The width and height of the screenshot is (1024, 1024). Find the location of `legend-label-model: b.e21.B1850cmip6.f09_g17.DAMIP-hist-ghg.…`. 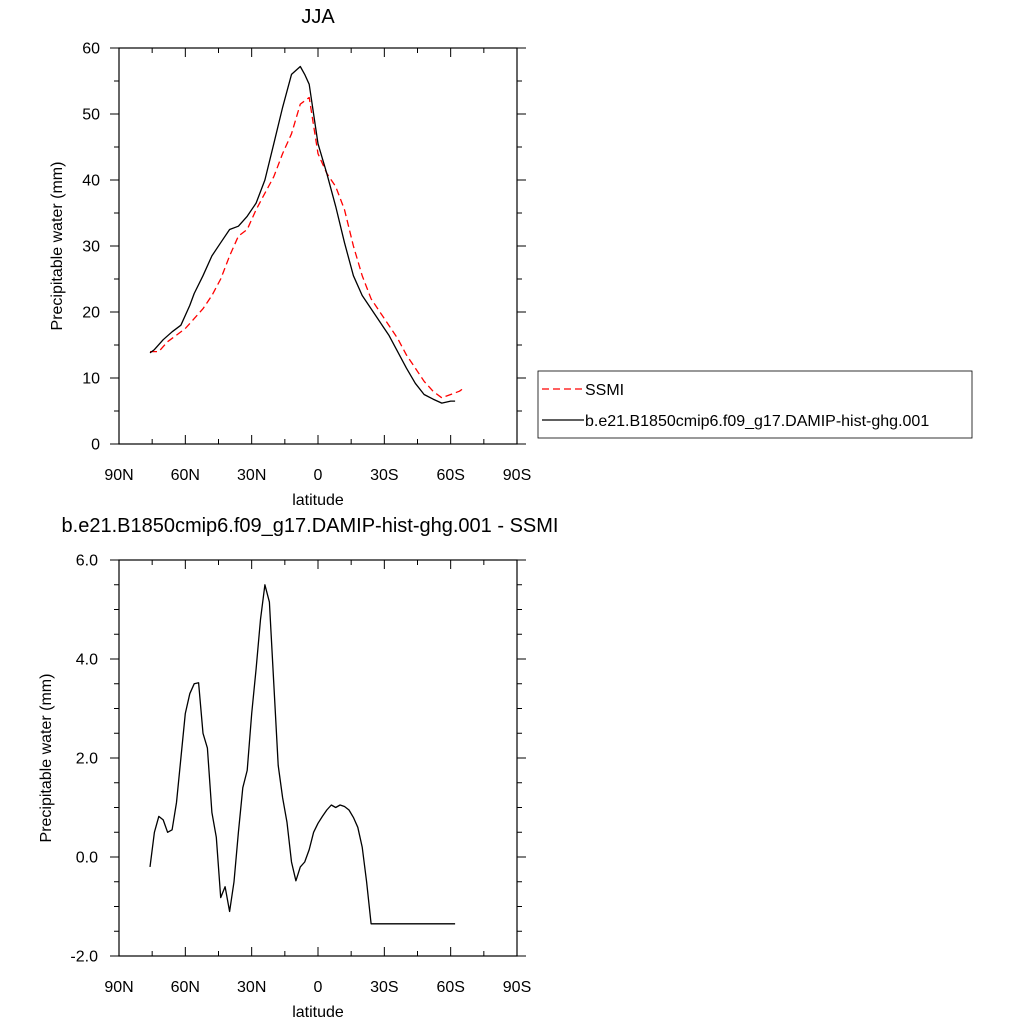

legend-label-model: b.e21.B1850cmip6.f09_g17.DAMIP-hist-ghg.… is located at coordinates (757, 421).